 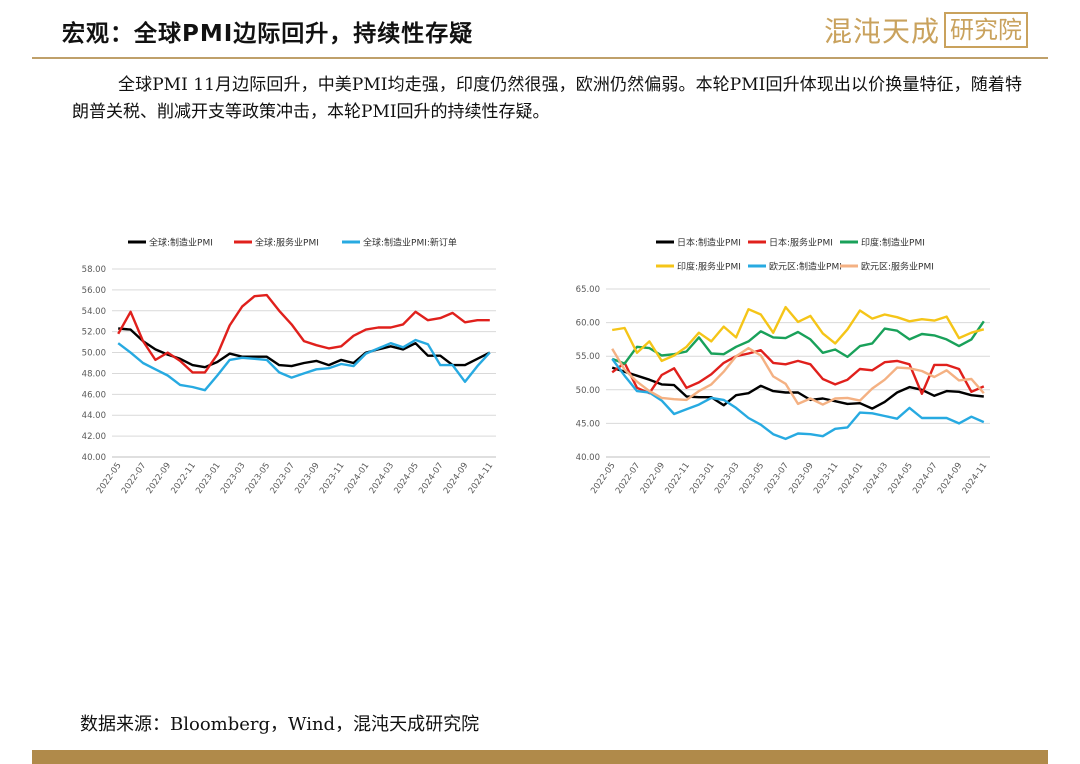 What do you see at coordinates (897, 267) in the screenshot?
I see `legend-label: 欧元区:服务业PMI` at bounding box center [897, 267].